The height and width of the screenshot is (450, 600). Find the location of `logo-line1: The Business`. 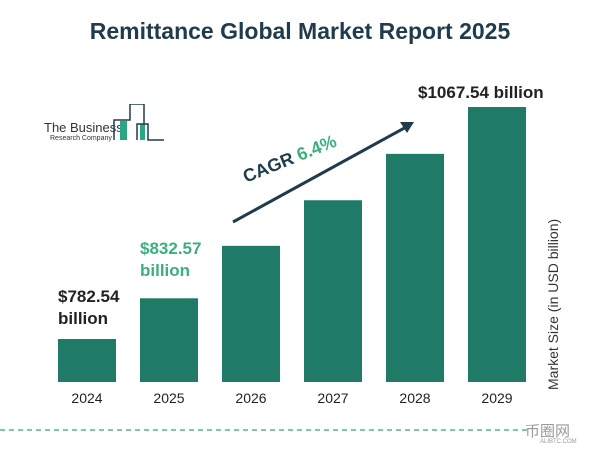

logo-line1: The Business is located at coordinates (83, 127).